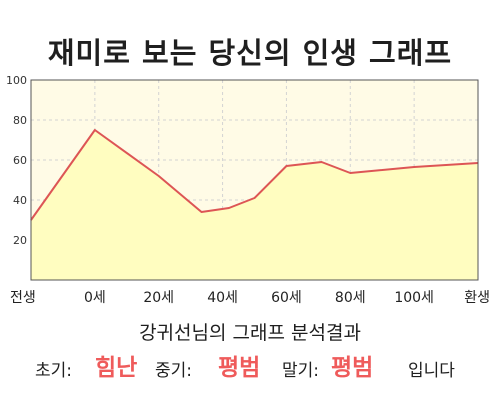 Image resolution: width=500 pixels, height=400 pixels. I want to click on analysis-heading: 강귀선님의 그래프 분석결과, so click(250, 333).